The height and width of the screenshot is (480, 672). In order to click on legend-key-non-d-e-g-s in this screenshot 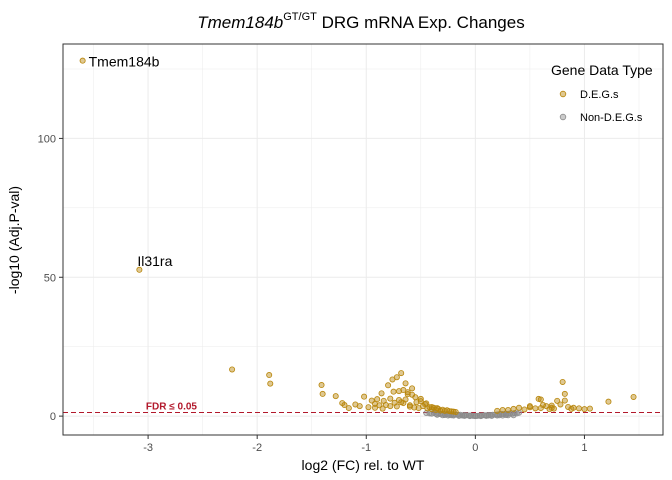, I will do `click(563, 117)`.